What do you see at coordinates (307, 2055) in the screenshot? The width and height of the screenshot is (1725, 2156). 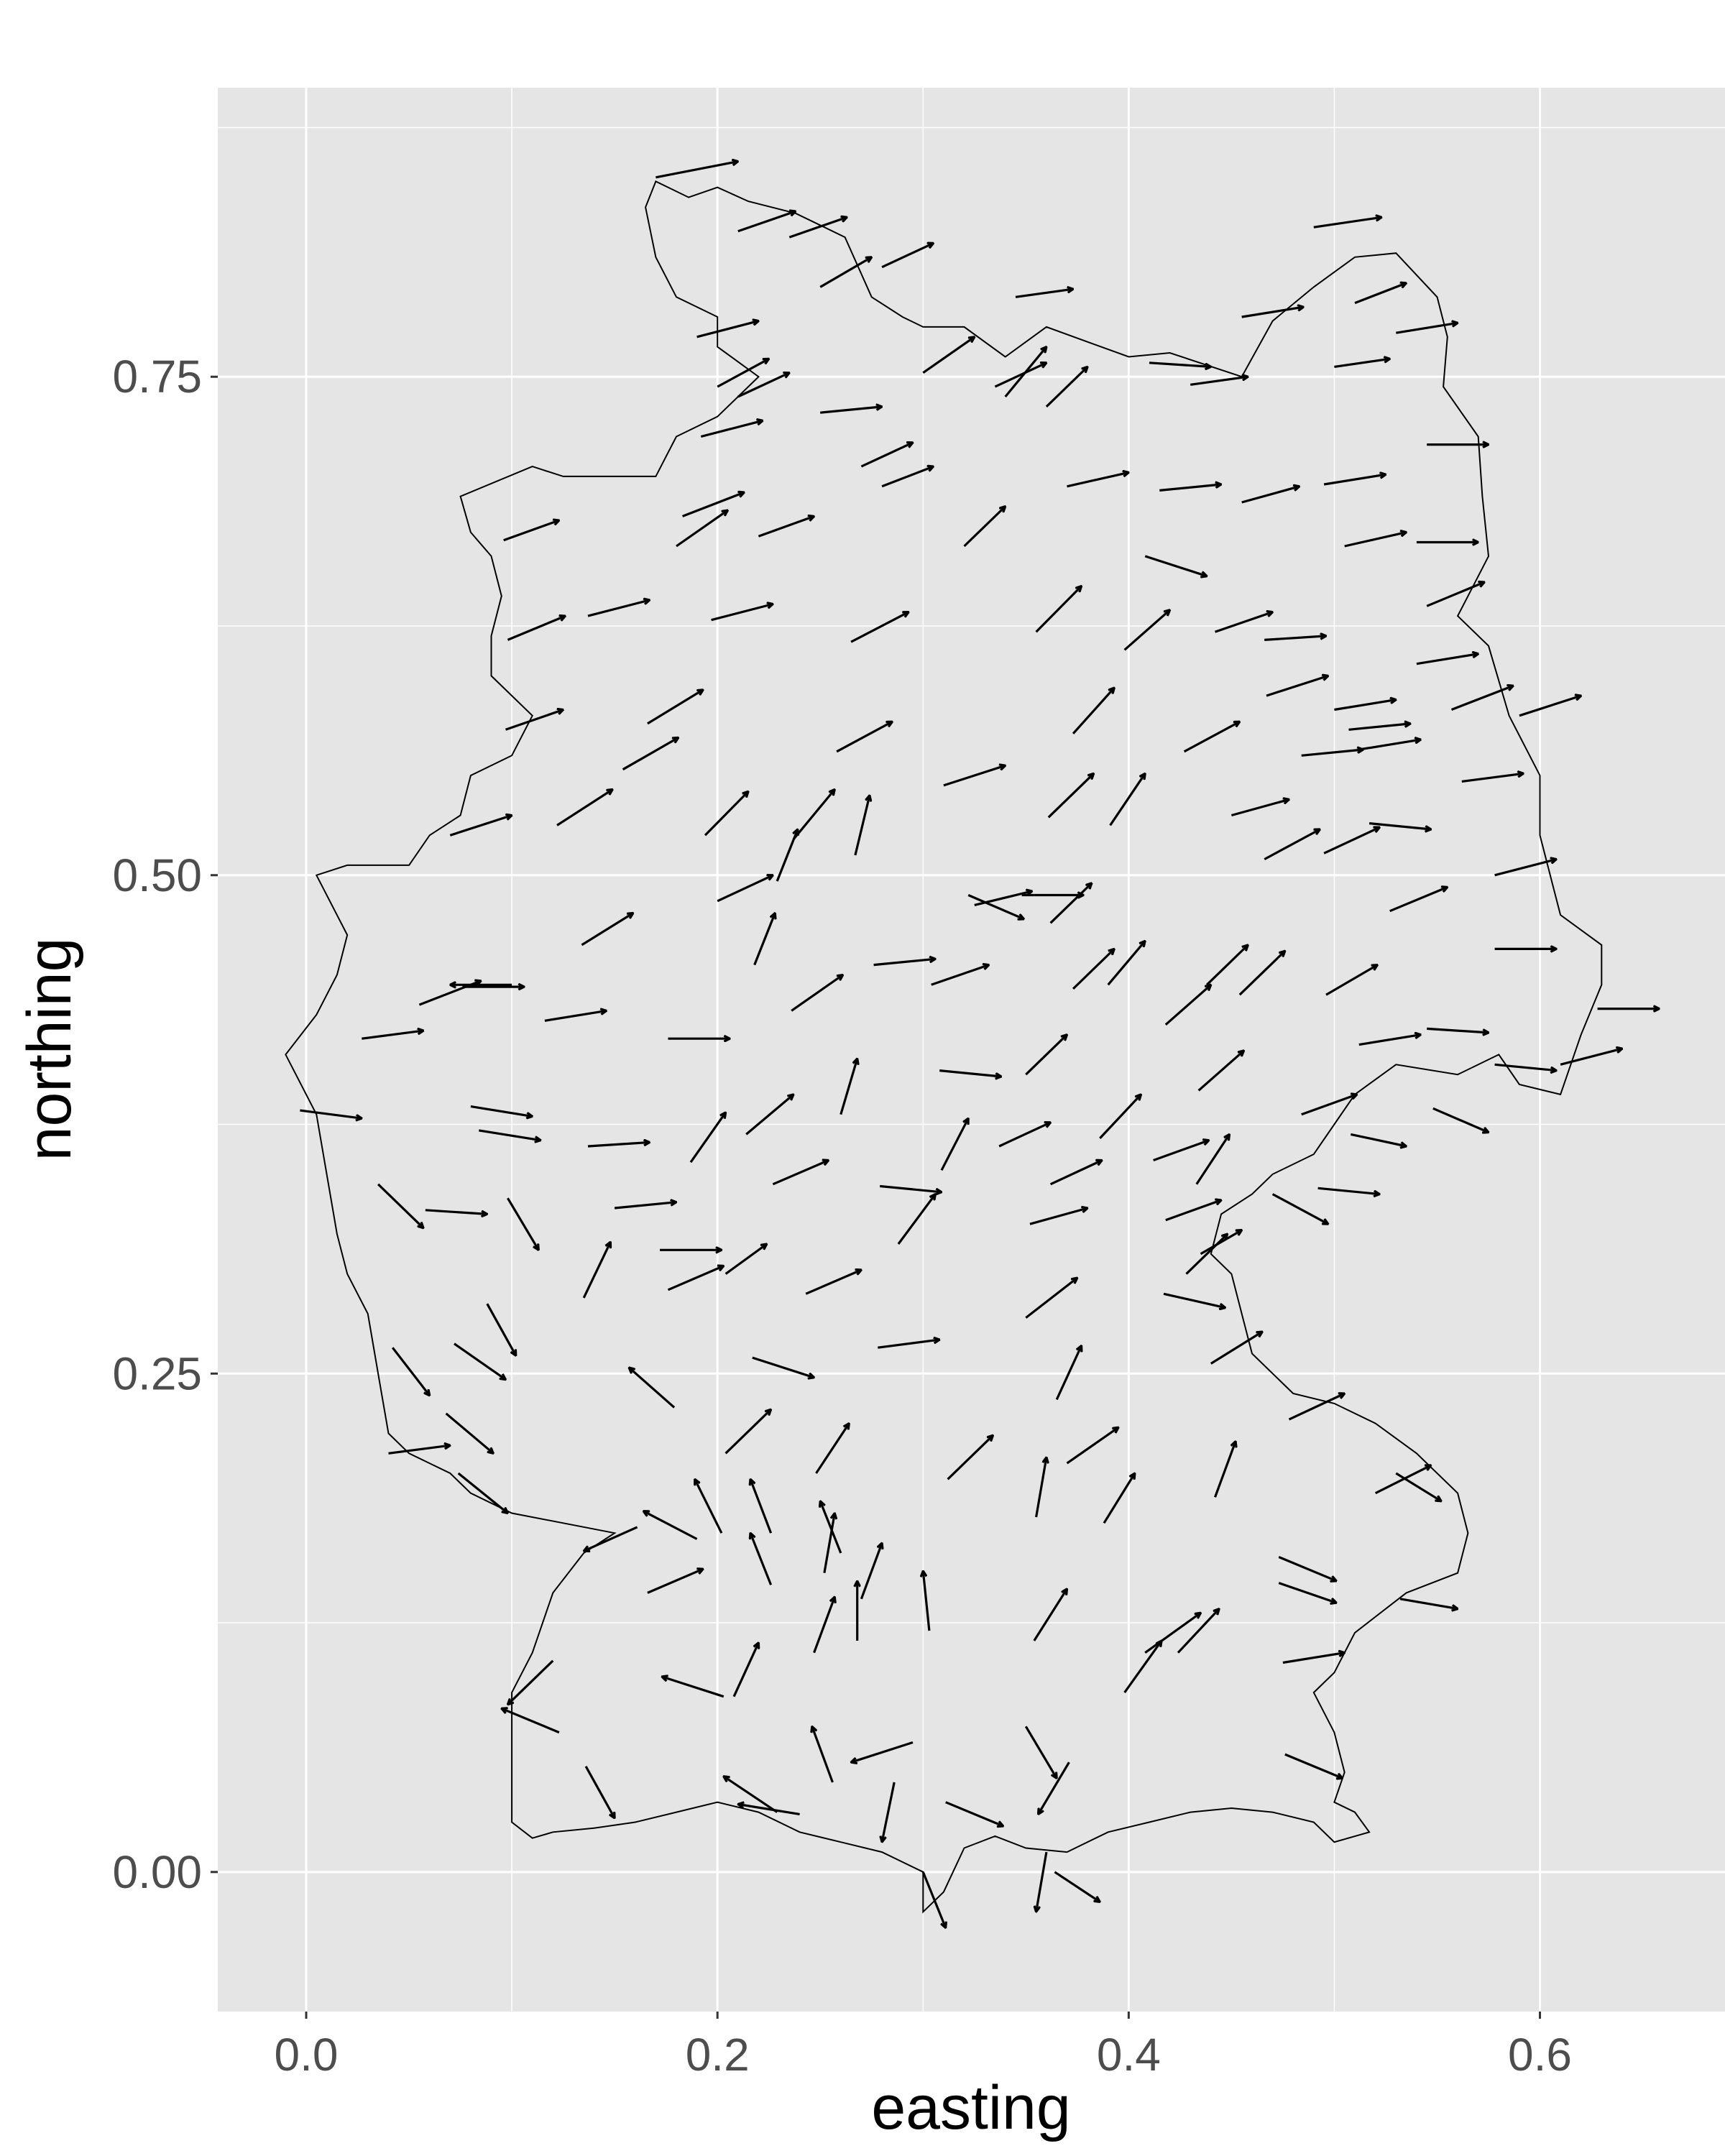 I see `x-tick-label: 0.0` at bounding box center [307, 2055].